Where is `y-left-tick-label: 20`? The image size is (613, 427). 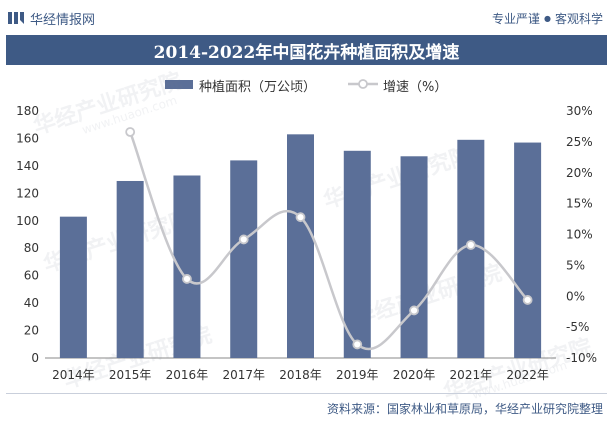 y-left-tick-label: 20 is located at coordinates (31, 331).